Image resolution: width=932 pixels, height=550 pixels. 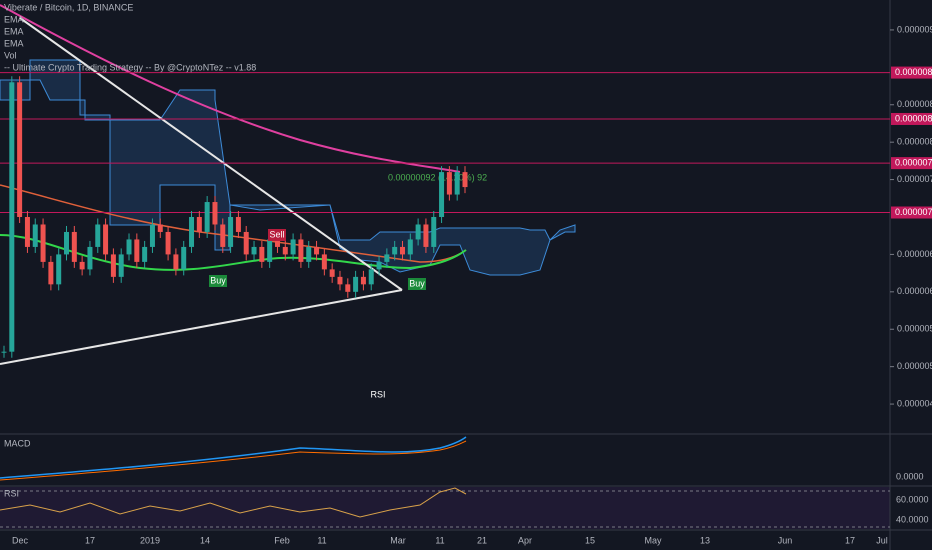 I want to click on x-tick-label: Jul, so click(x=882, y=540).